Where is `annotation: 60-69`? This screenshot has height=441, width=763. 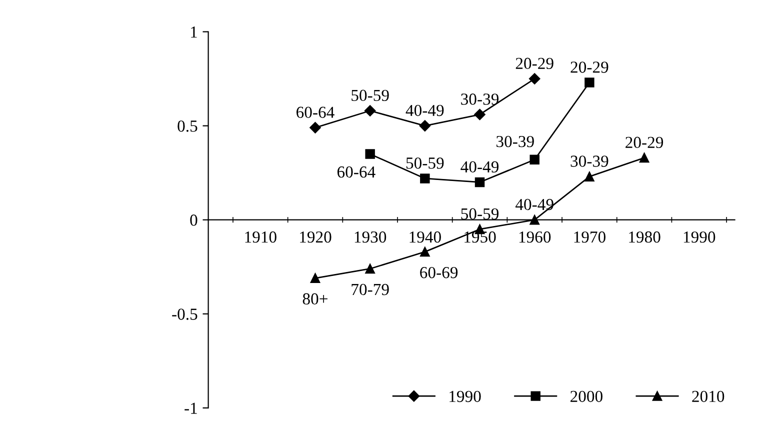 annotation: 60-69 is located at coordinates (439, 272).